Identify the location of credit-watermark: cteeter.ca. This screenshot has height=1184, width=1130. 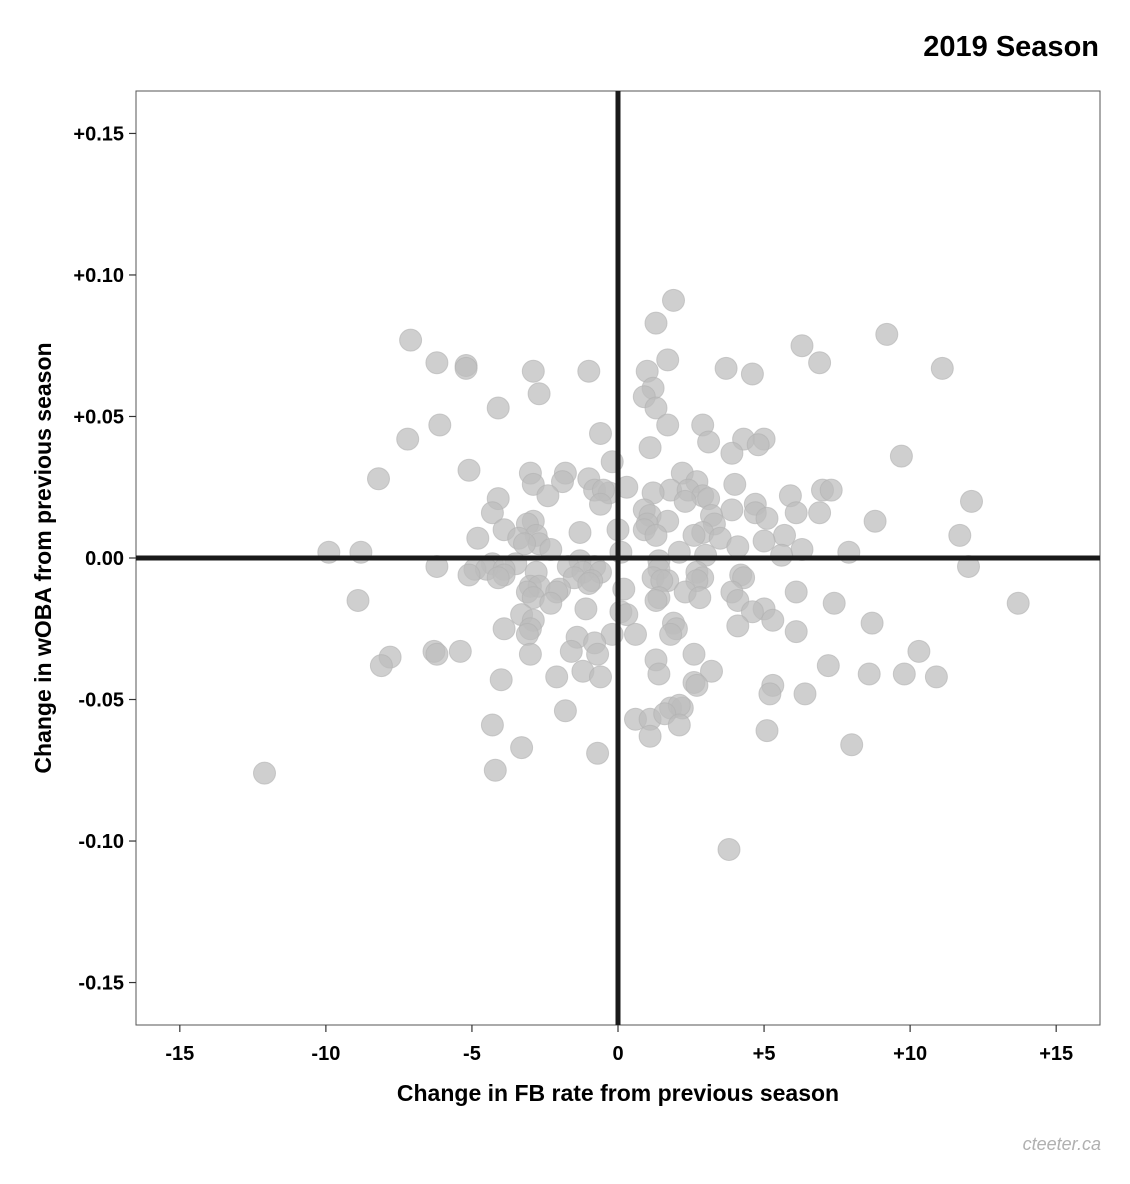
(1062, 1144).